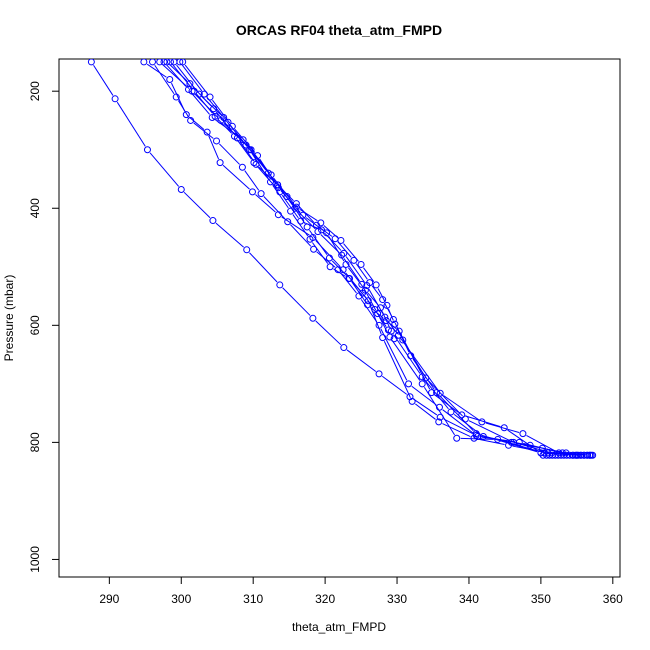 The image size is (650, 650). Describe the element at coordinates (613, 599) in the screenshot. I see `x-tick-label: 360` at that location.